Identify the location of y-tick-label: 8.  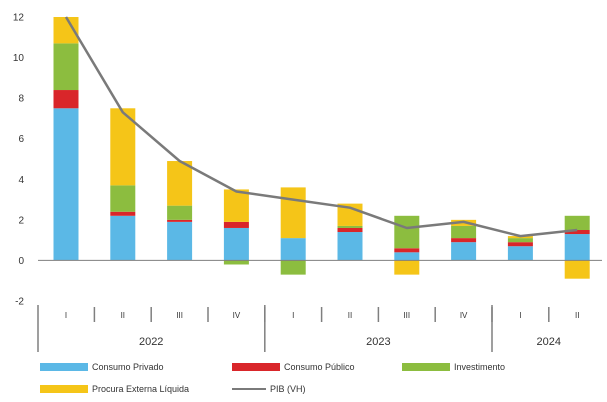
(21, 99).